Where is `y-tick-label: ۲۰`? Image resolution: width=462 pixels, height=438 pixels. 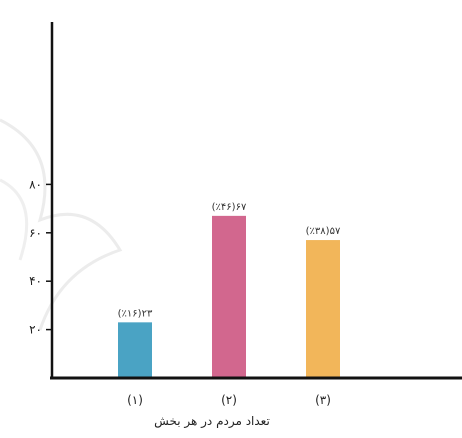
y-tick-label: ۲۰ is located at coordinates (35, 330).